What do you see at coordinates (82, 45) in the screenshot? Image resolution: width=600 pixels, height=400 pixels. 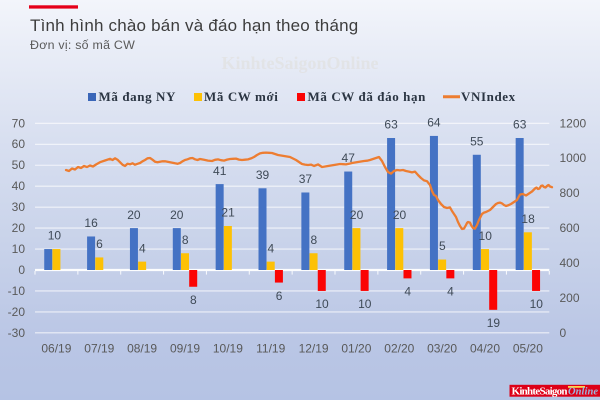 I see `svg-text: Đơn vị: số mã CW` at bounding box center [82, 45].